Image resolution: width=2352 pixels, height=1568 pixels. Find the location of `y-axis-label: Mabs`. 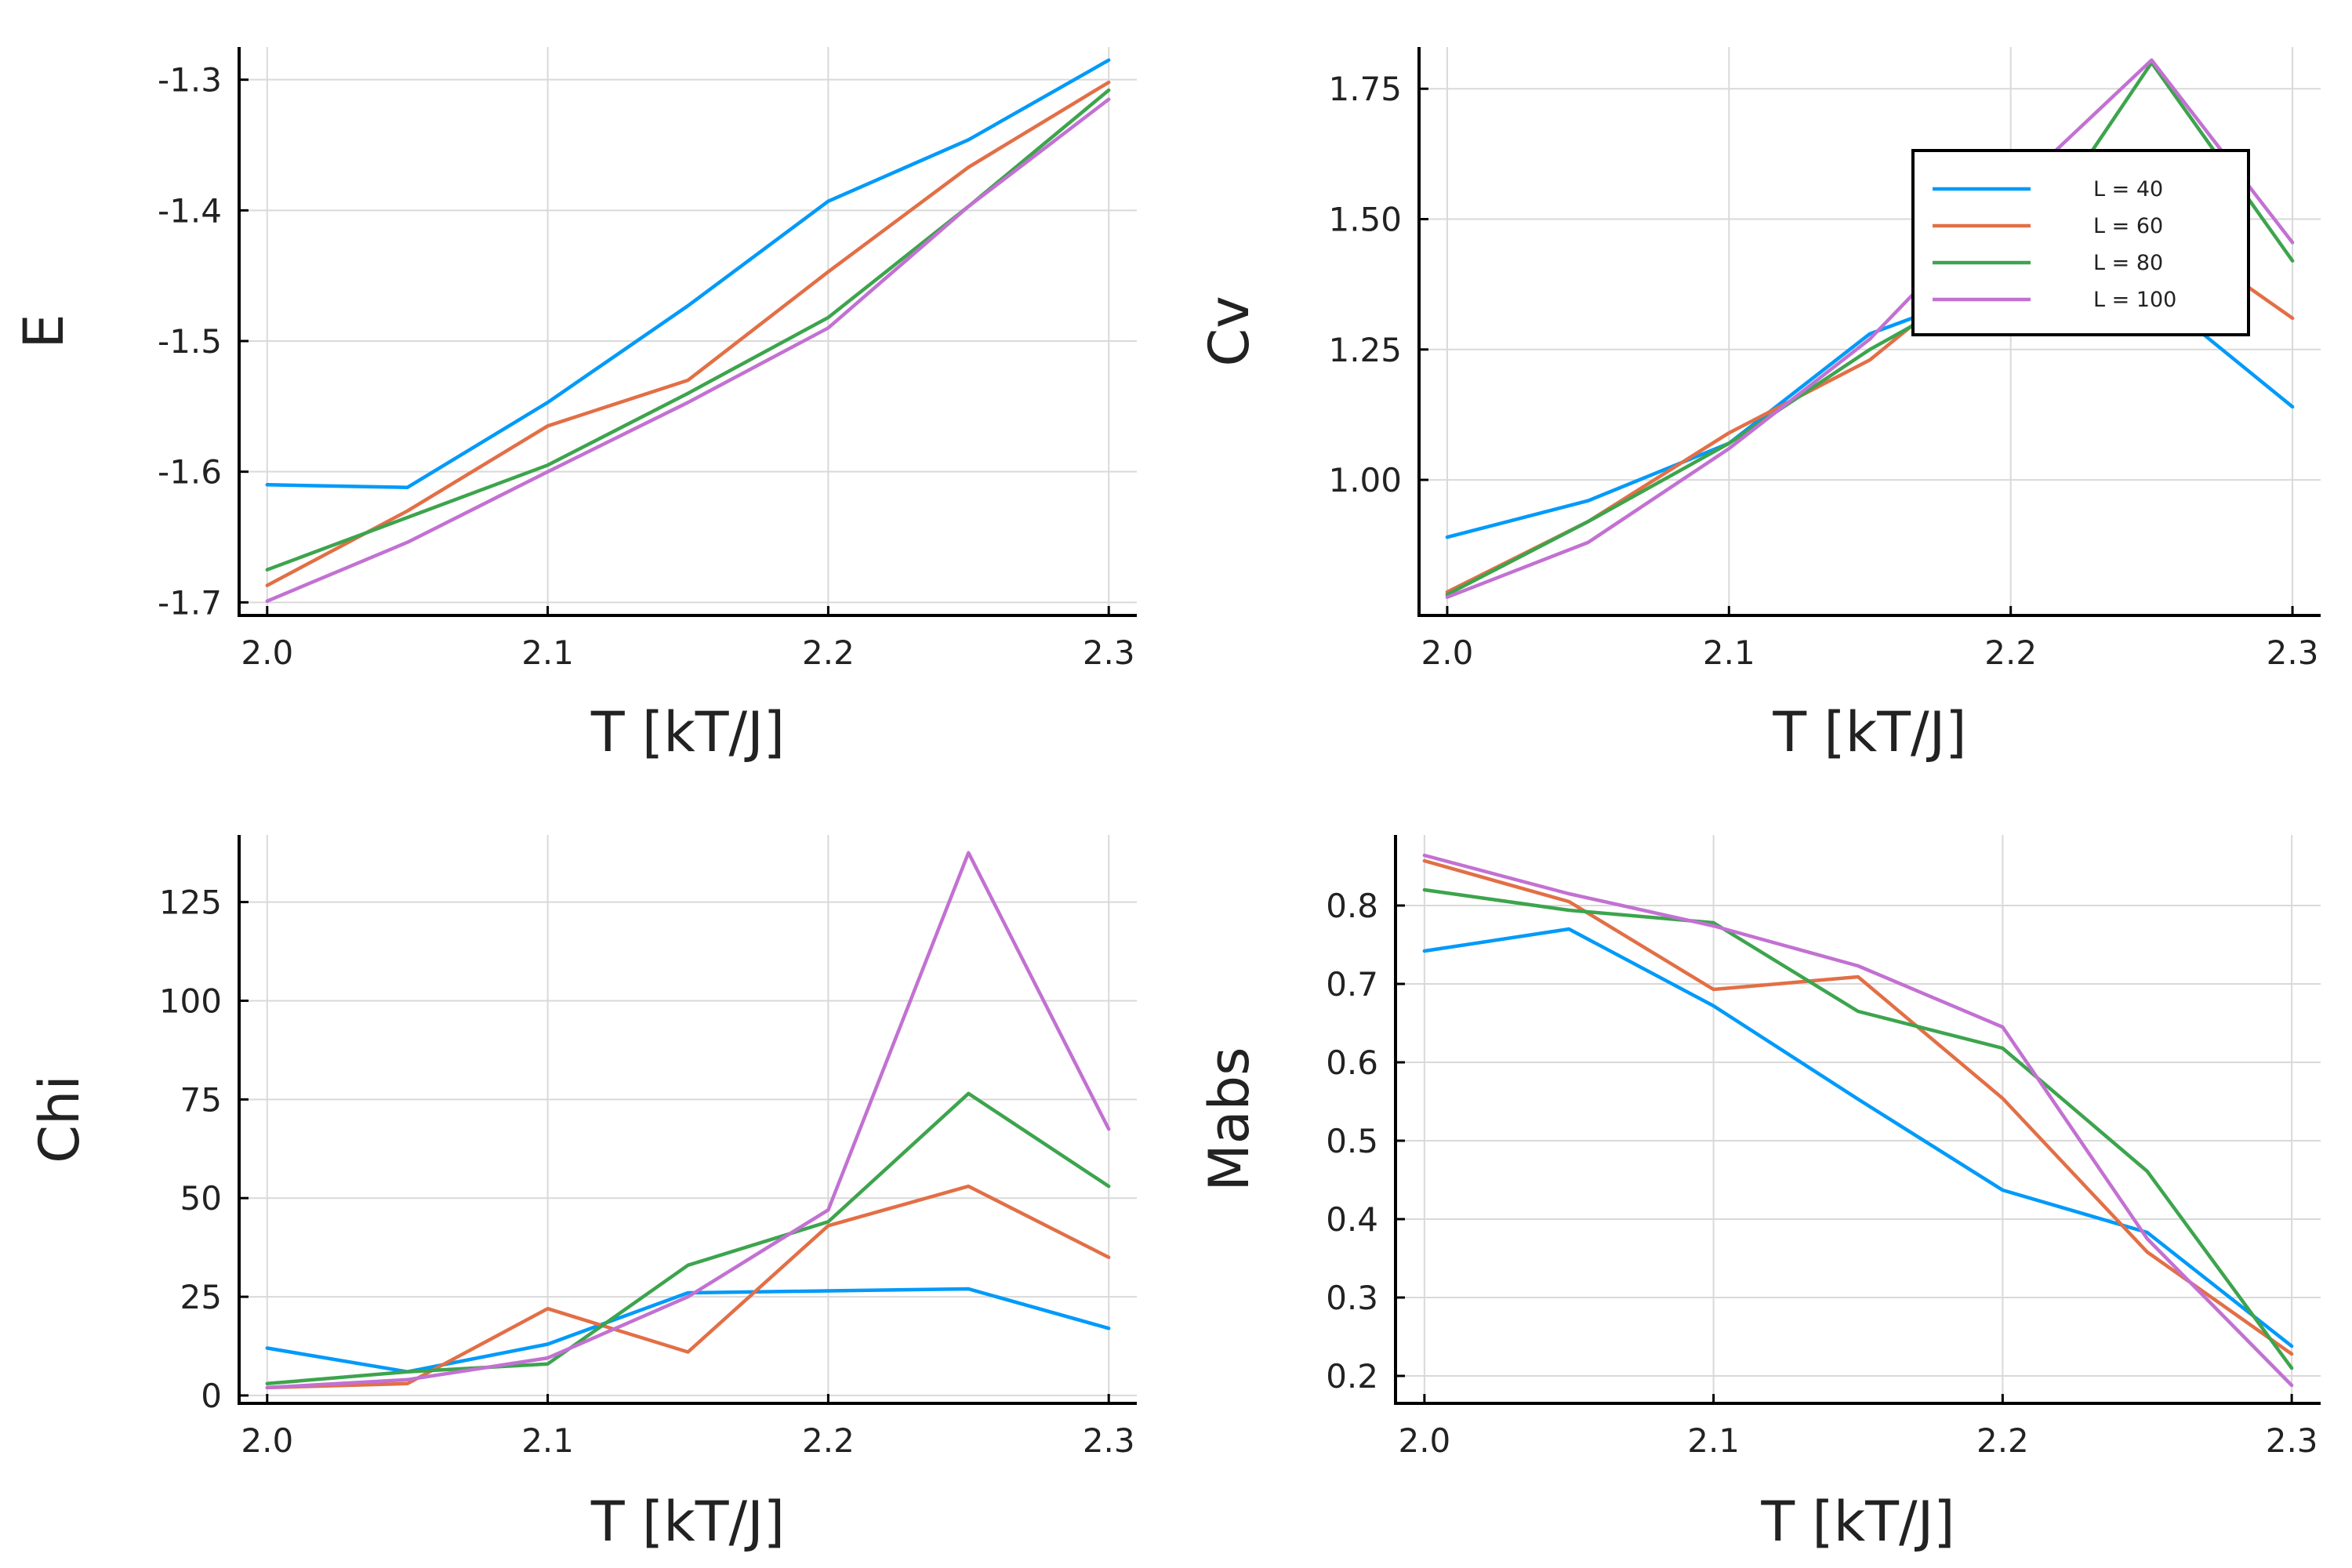

y-axis-label: Mabs is located at coordinates (1229, 1119).